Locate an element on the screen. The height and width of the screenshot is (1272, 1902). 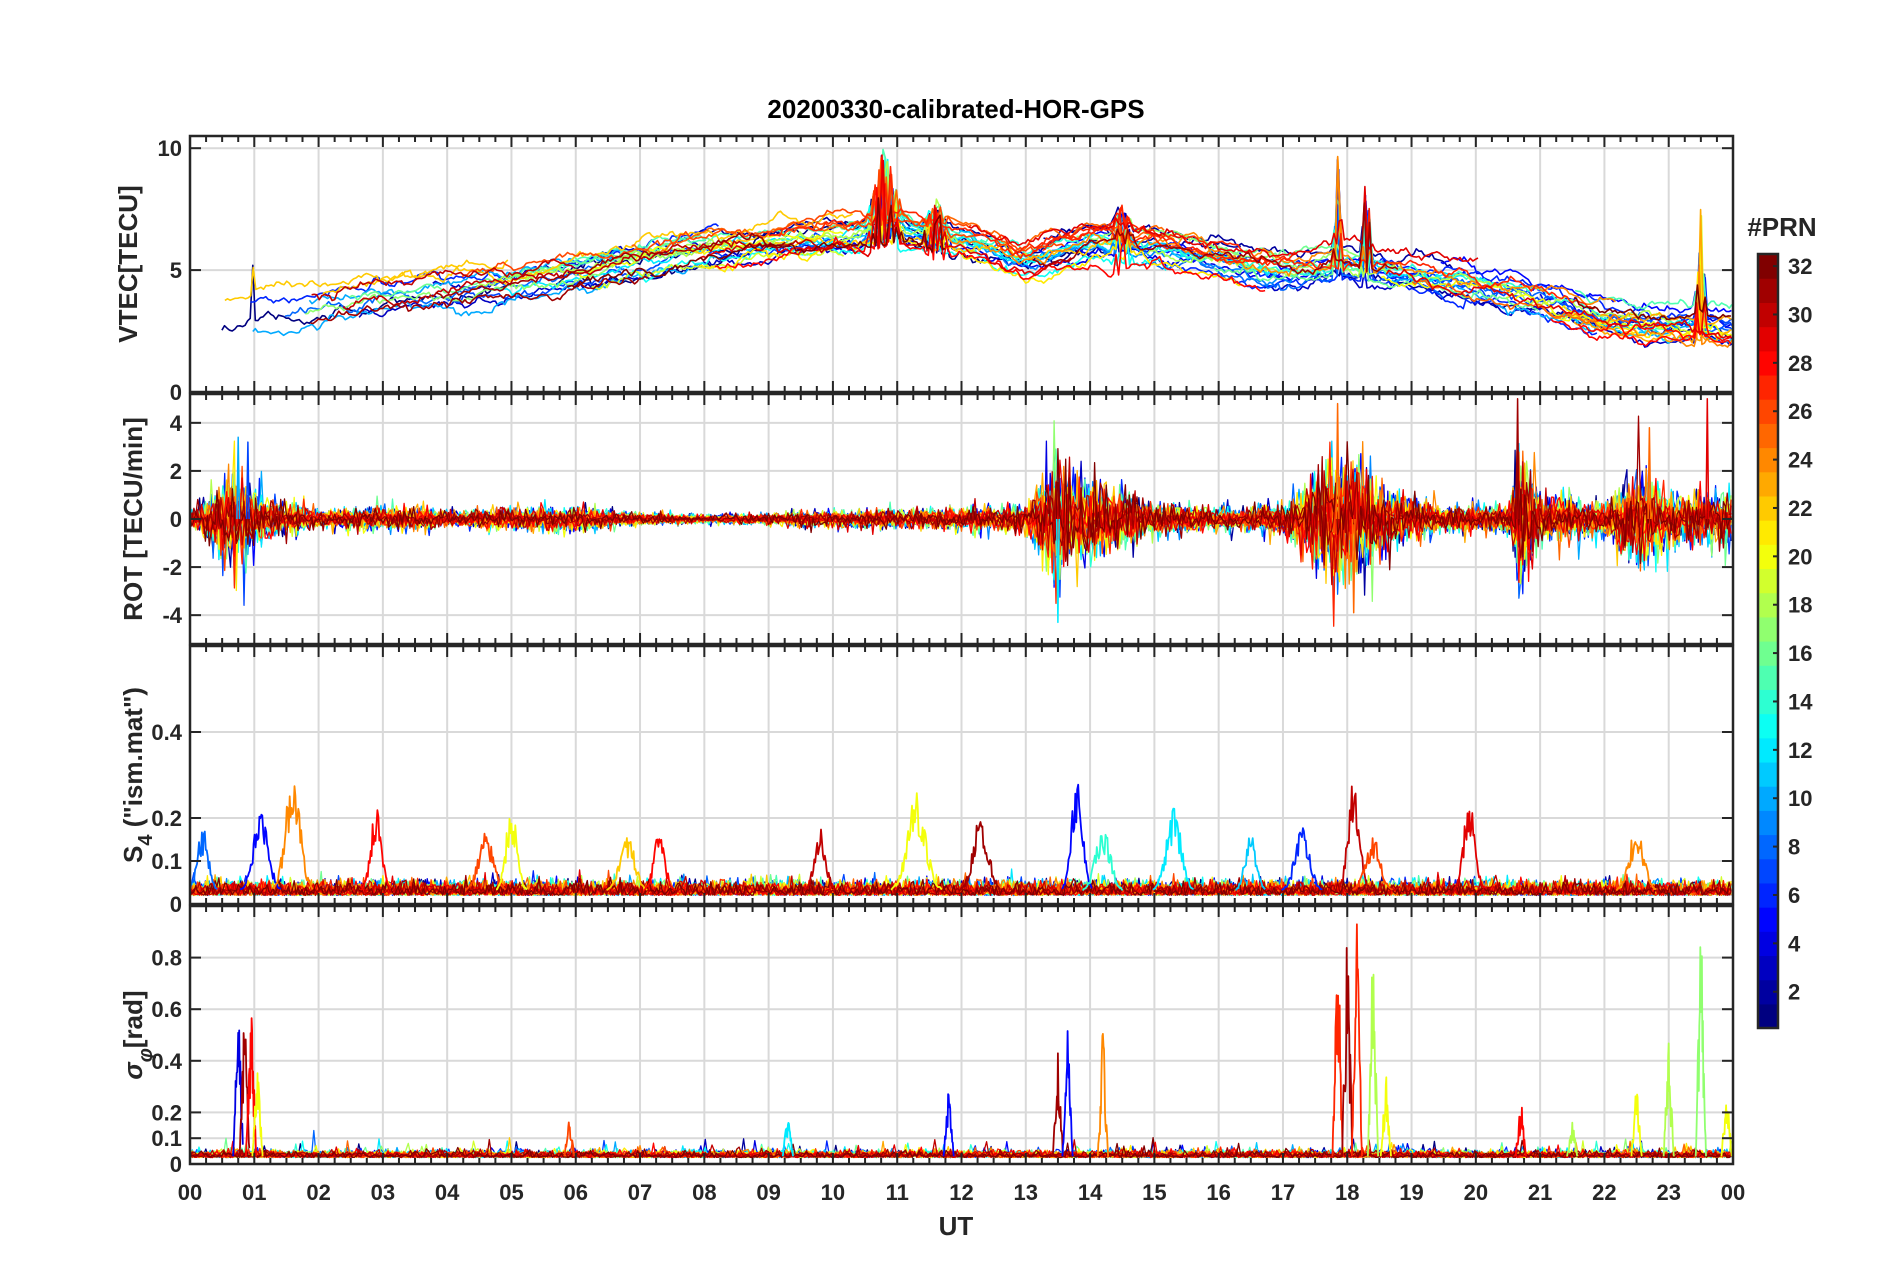
y-tick-label: 10 is located at coordinates (170, 148).